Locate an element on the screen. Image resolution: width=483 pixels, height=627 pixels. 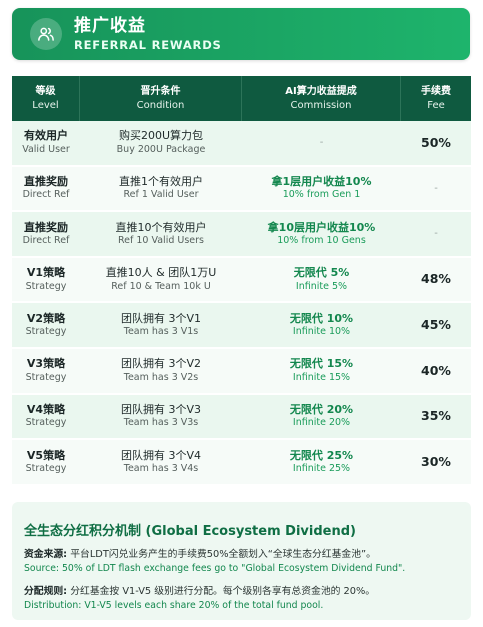
fee-cell: 30% is located at coordinates (436, 462).